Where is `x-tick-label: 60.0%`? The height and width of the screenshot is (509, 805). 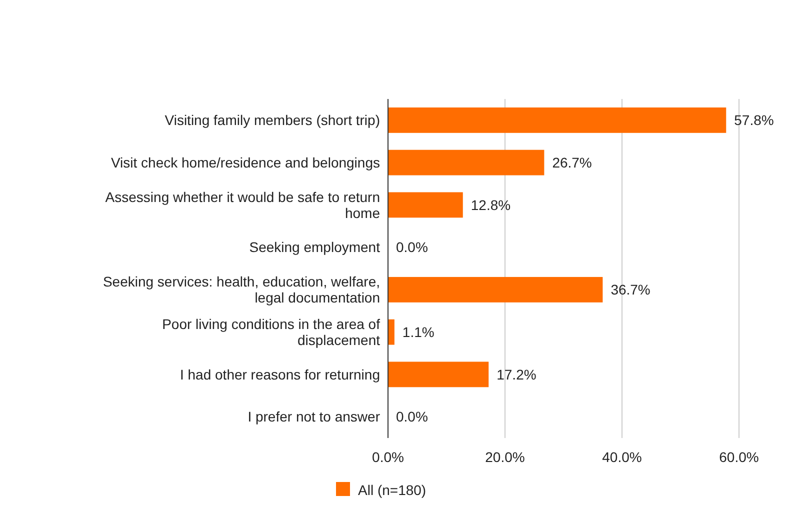
x-tick-label: 60.0% is located at coordinates (739, 457).